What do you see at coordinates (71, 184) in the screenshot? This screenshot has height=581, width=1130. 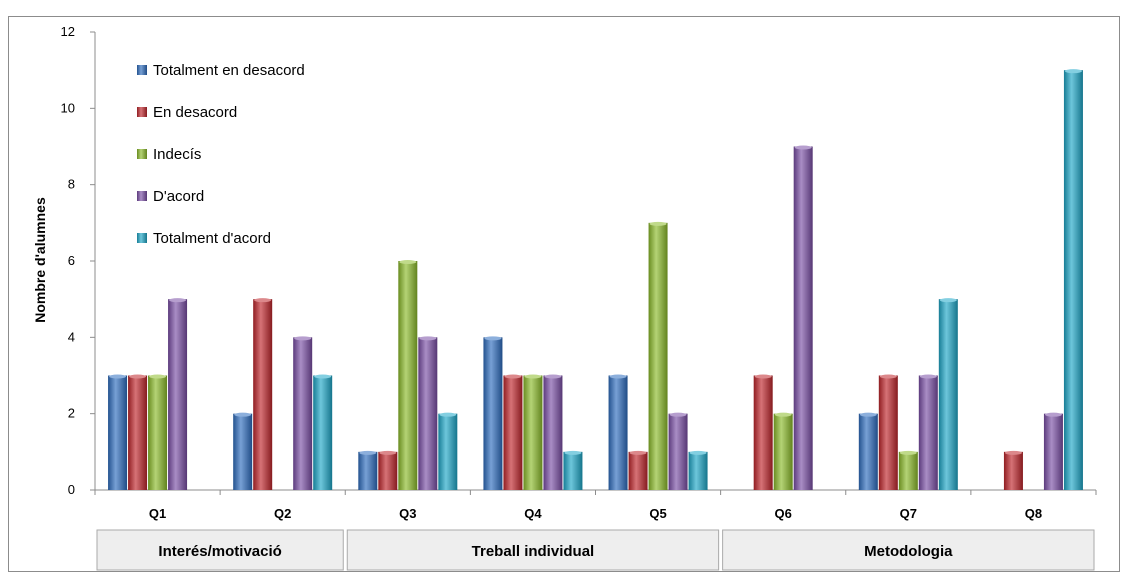 I see `y-tick-label: 8` at bounding box center [71, 184].